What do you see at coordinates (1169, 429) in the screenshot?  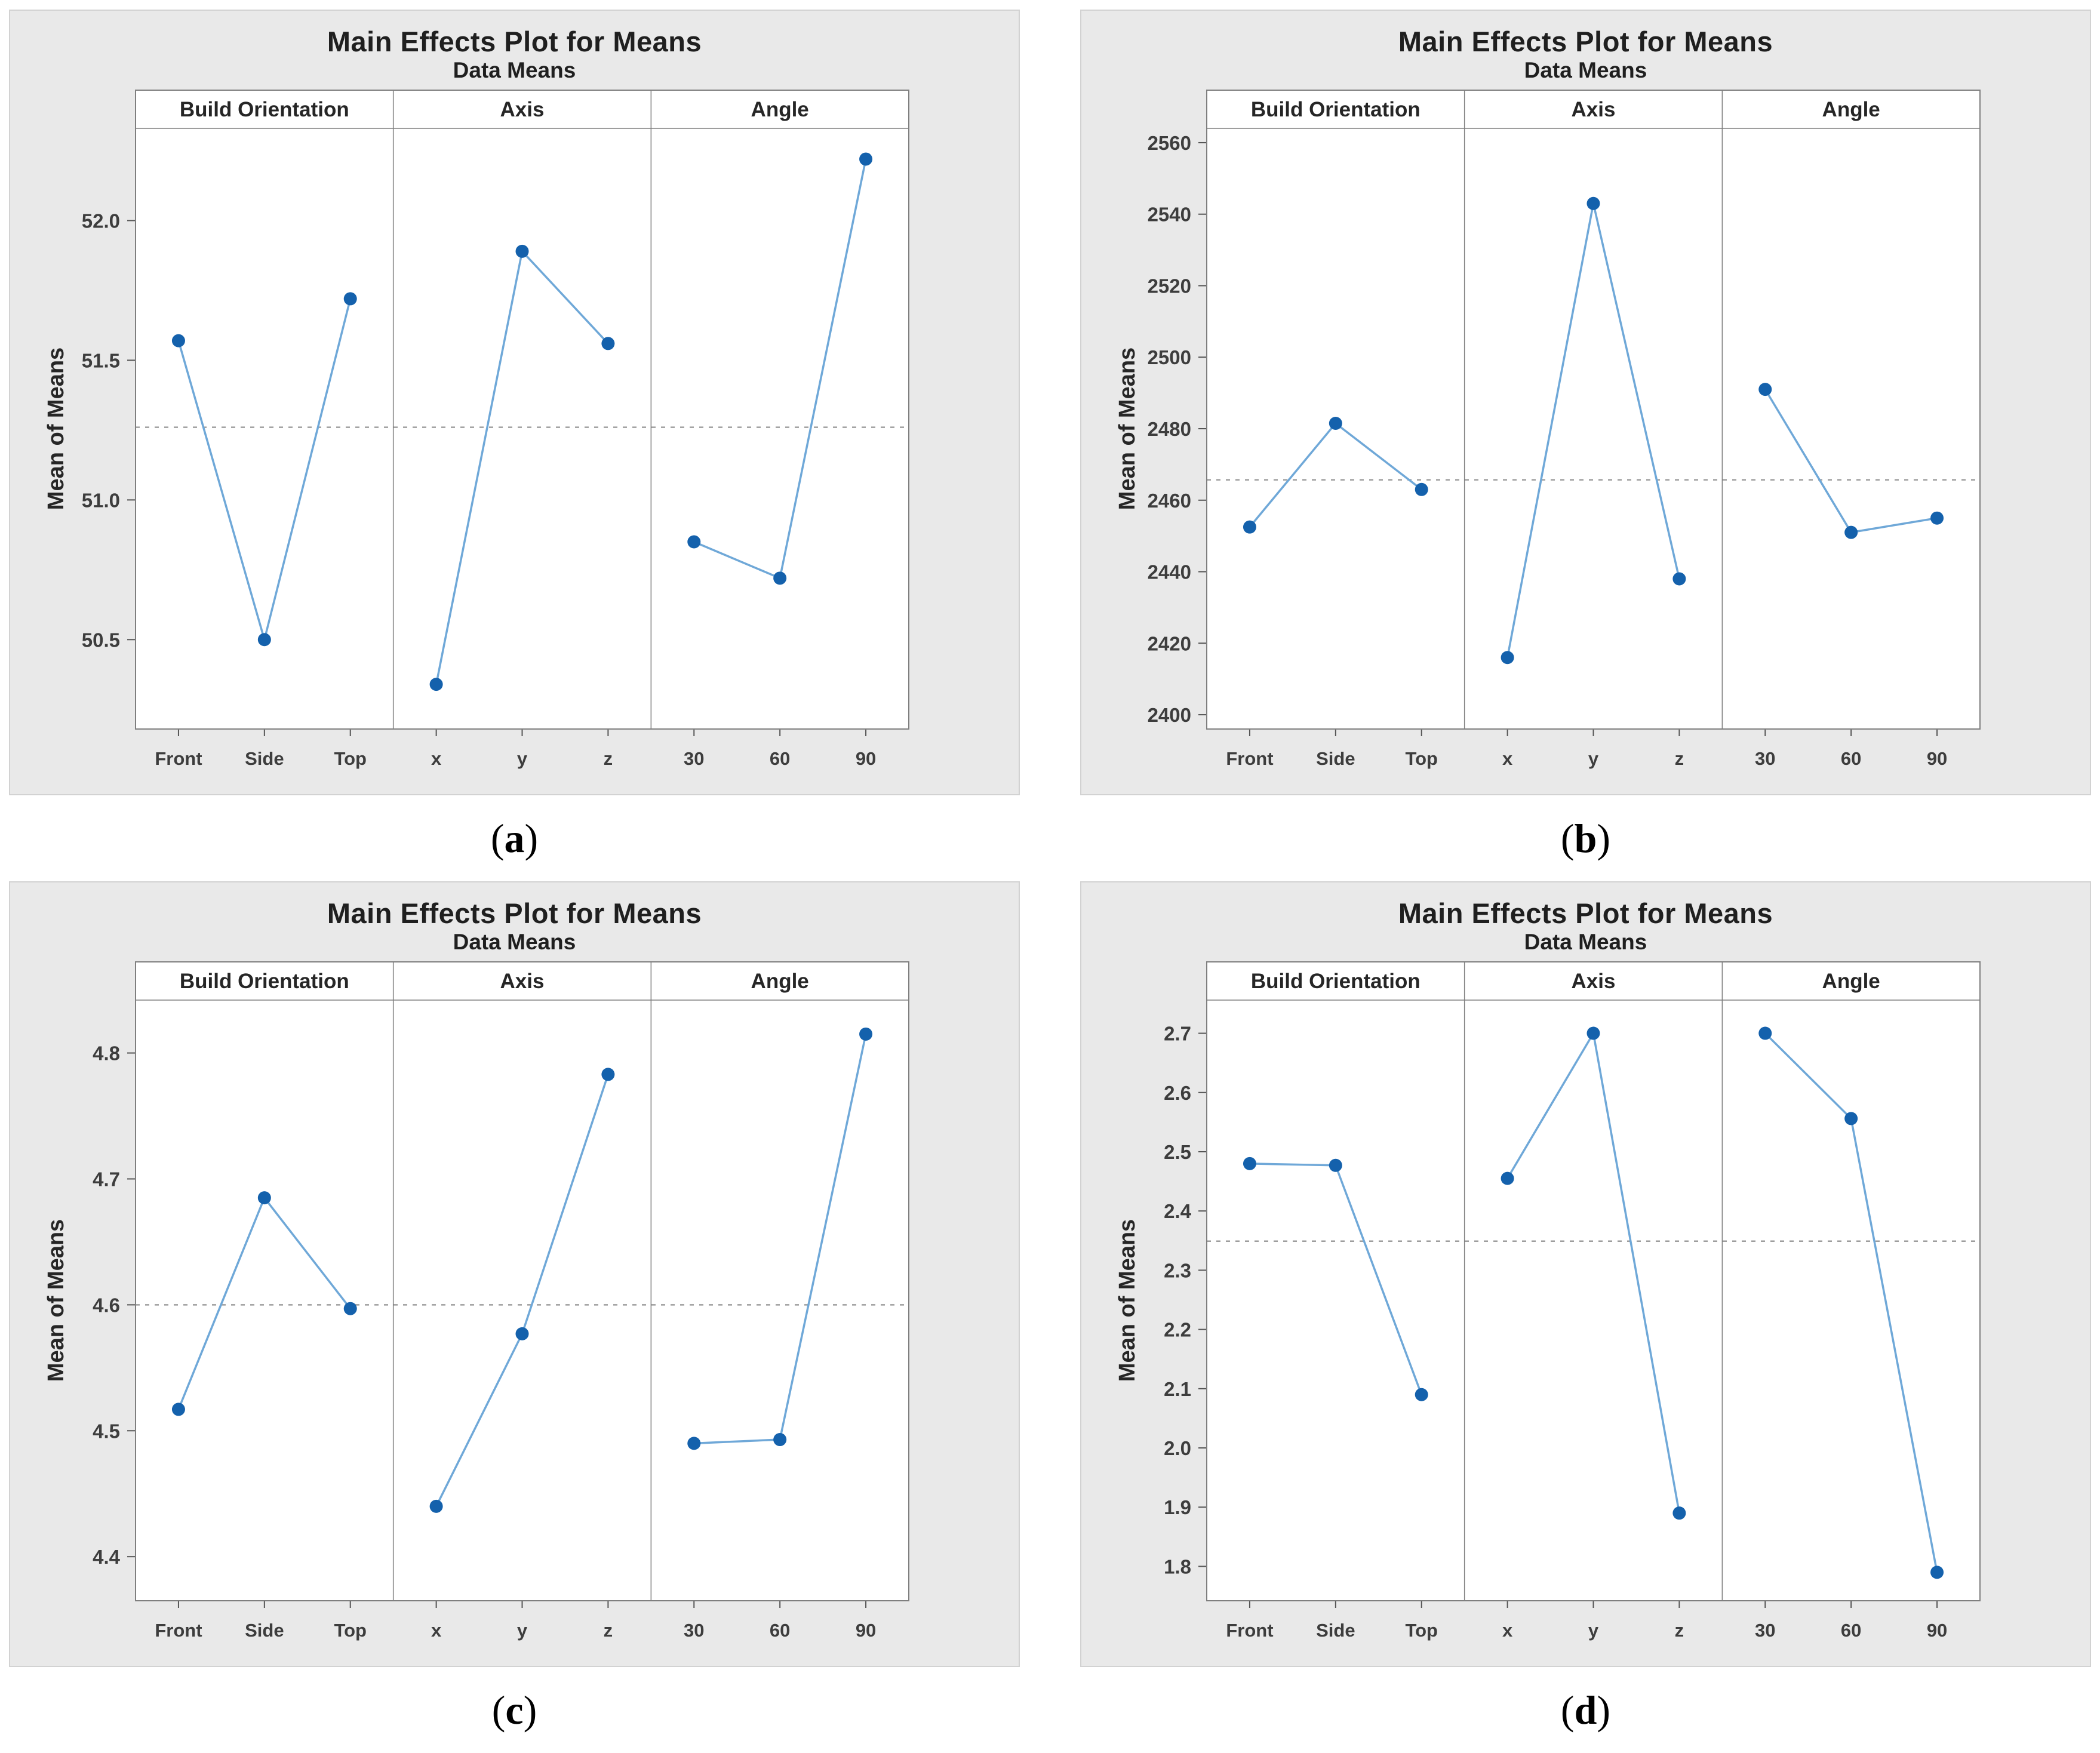 I see `y-tick-label: 2480` at bounding box center [1169, 429].